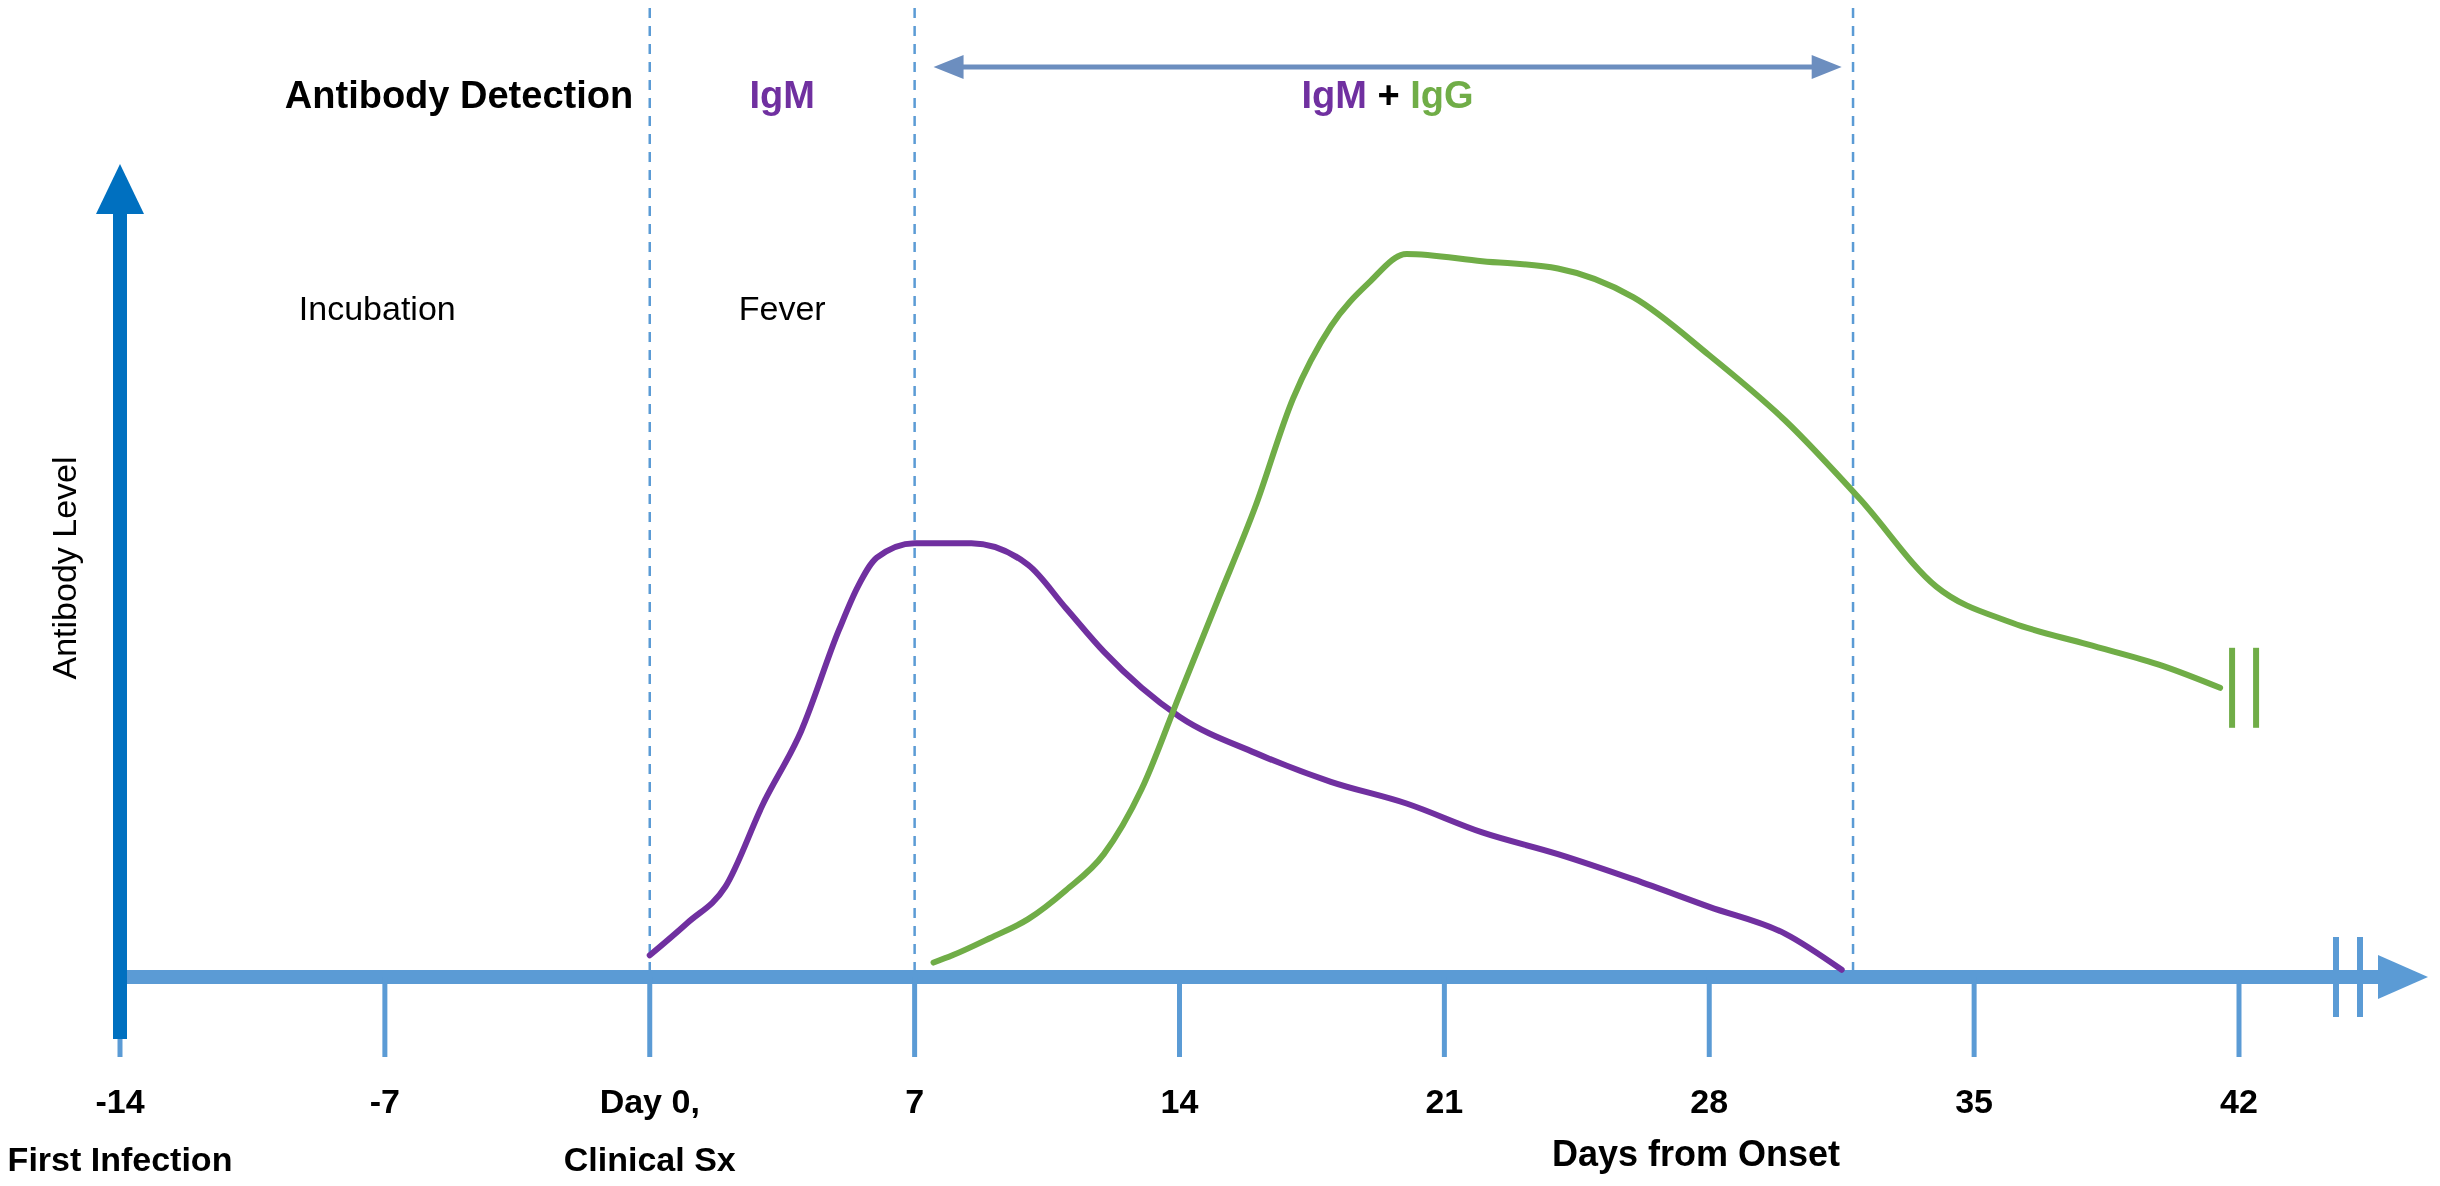 The height and width of the screenshot is (1186, 2440). I want to click on annotation: Fever, so click(782, 308).